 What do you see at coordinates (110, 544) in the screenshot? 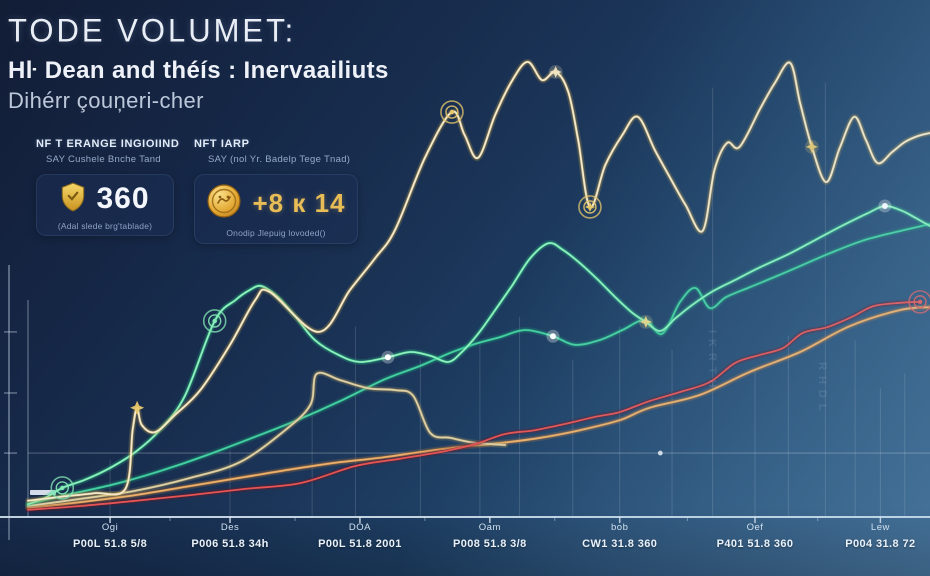
I see `x-axis-sublabel: P00L 51.8 5/8` at bounding box center [110, 544].